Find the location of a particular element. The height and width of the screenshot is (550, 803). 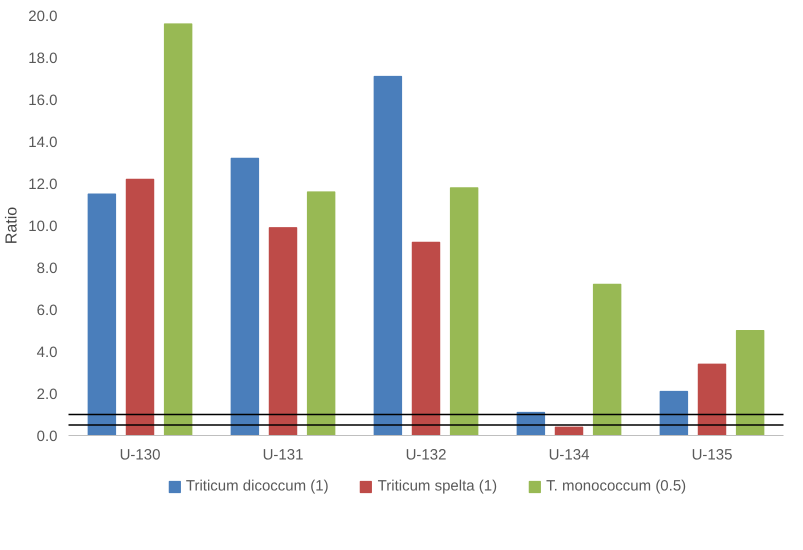

y-tick-label: 0.0 is located at coordinates (47, 436).